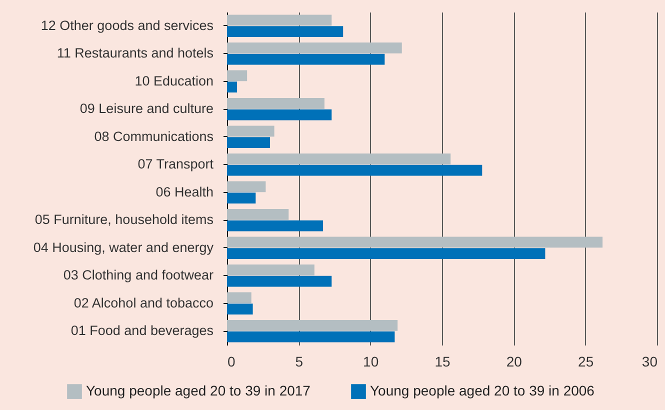  Describe the element at coordinates (586, 362) in the screenshot. I see `x-tick-label: 25` at that location.